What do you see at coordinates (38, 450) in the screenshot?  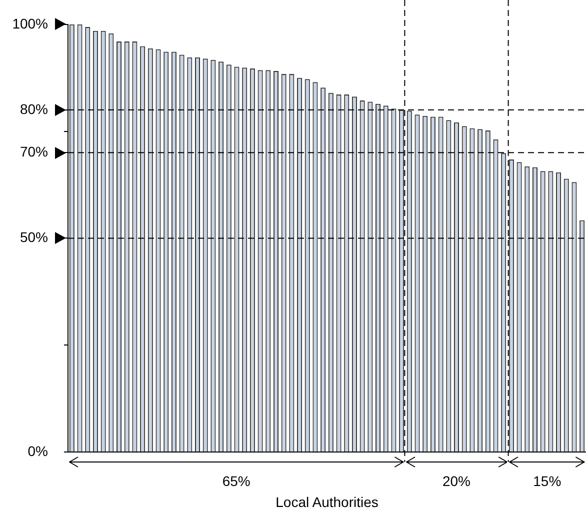 I see `y-tick-label: 0%` at bounding box center [38, 450].